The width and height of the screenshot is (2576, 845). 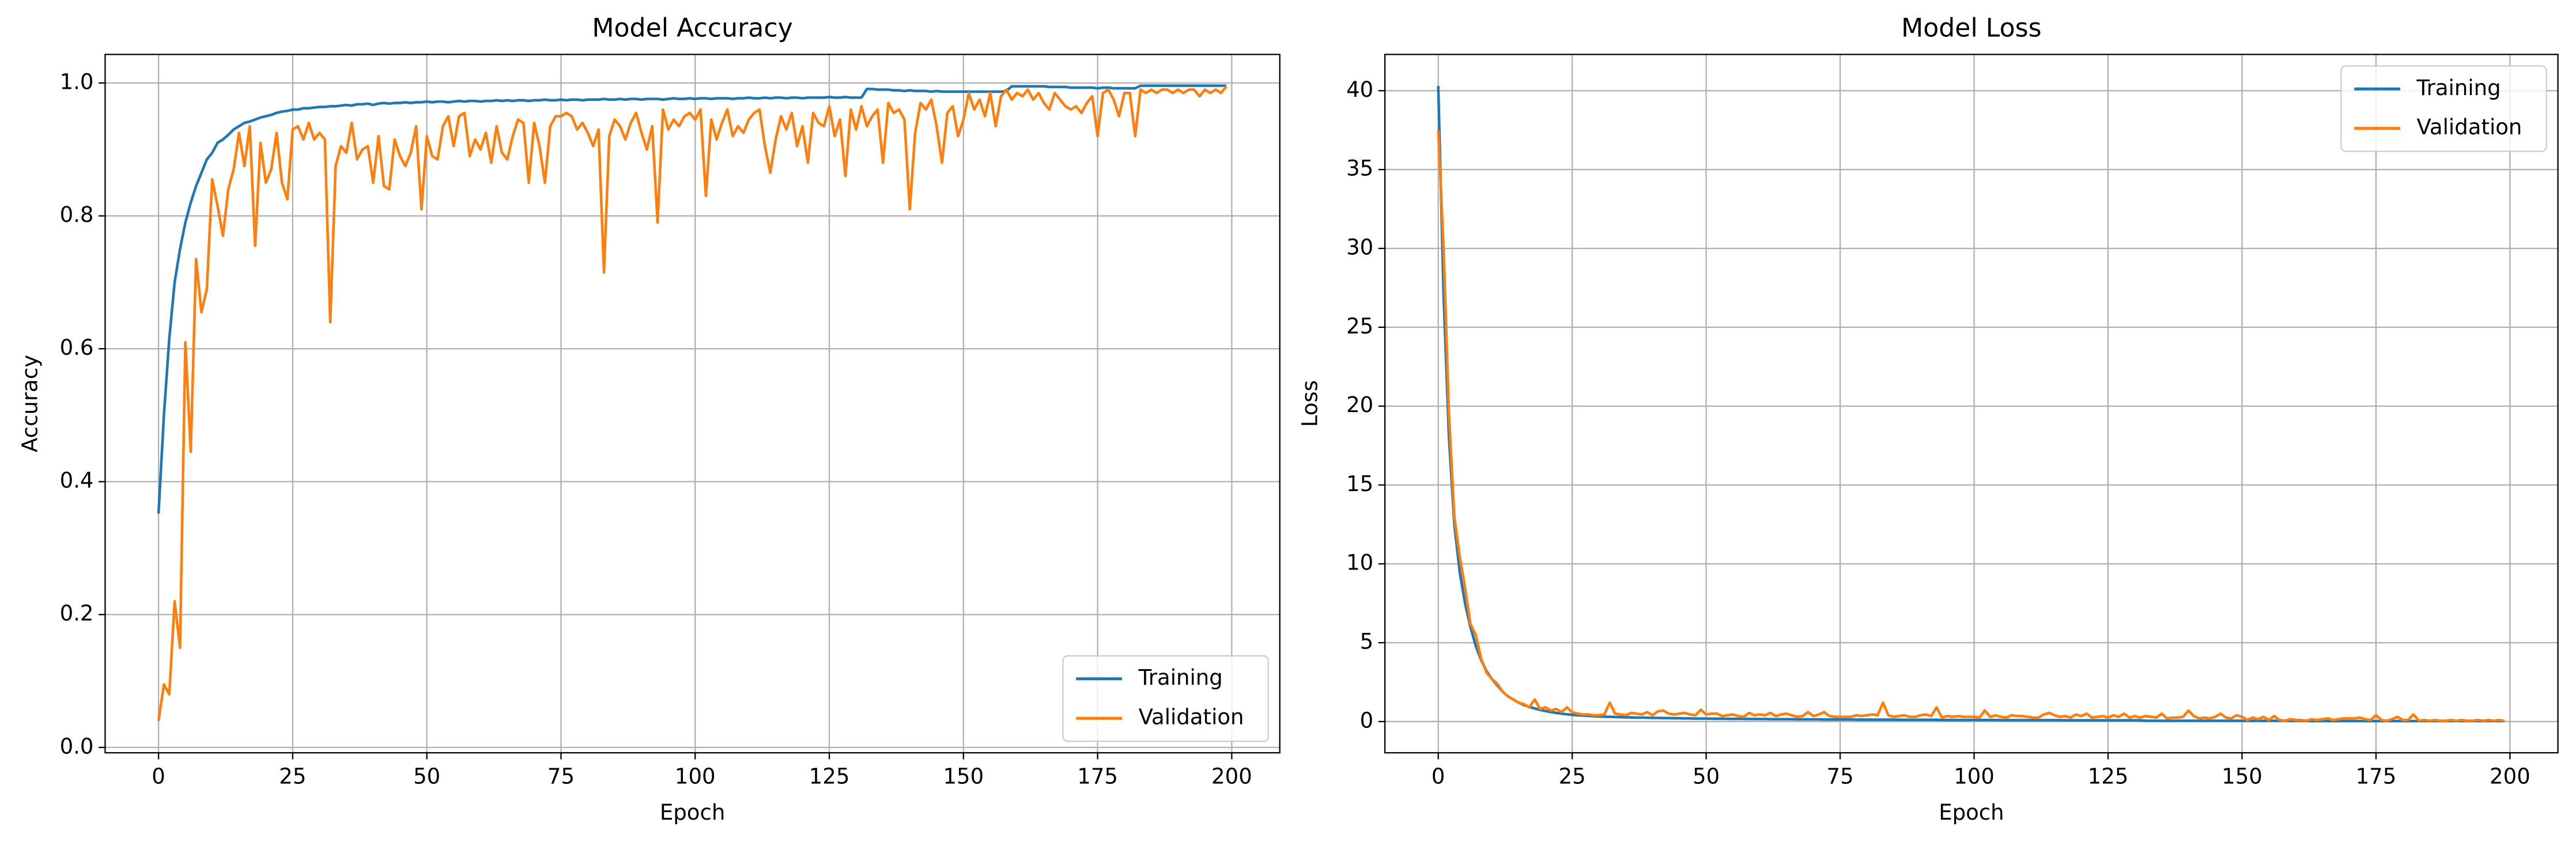 I want to click on y-tick-label: 0.2, so click(x=77, y=613).